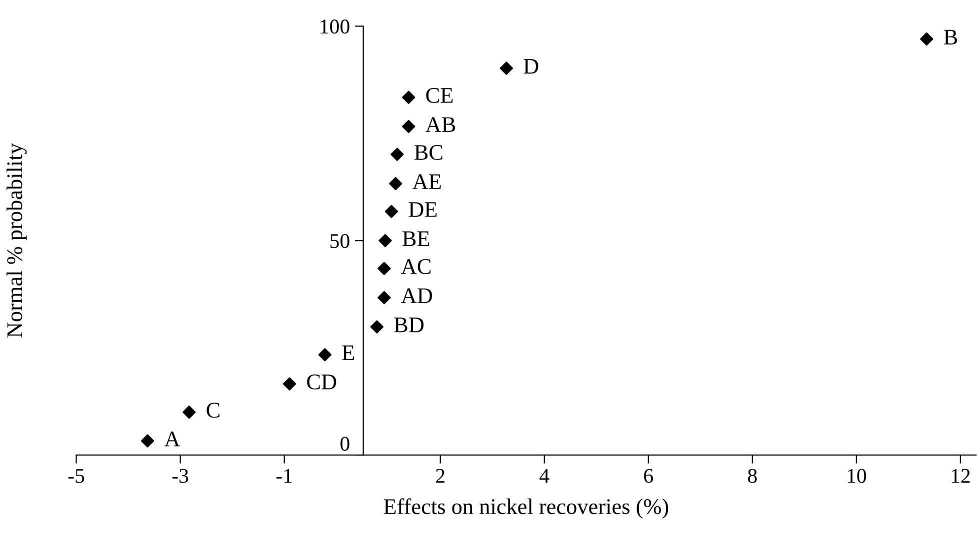  What do you see at coordinates (857, 475) in the screenshot?
I see `x-tick-label: 10` at bounding box center [857, 475].